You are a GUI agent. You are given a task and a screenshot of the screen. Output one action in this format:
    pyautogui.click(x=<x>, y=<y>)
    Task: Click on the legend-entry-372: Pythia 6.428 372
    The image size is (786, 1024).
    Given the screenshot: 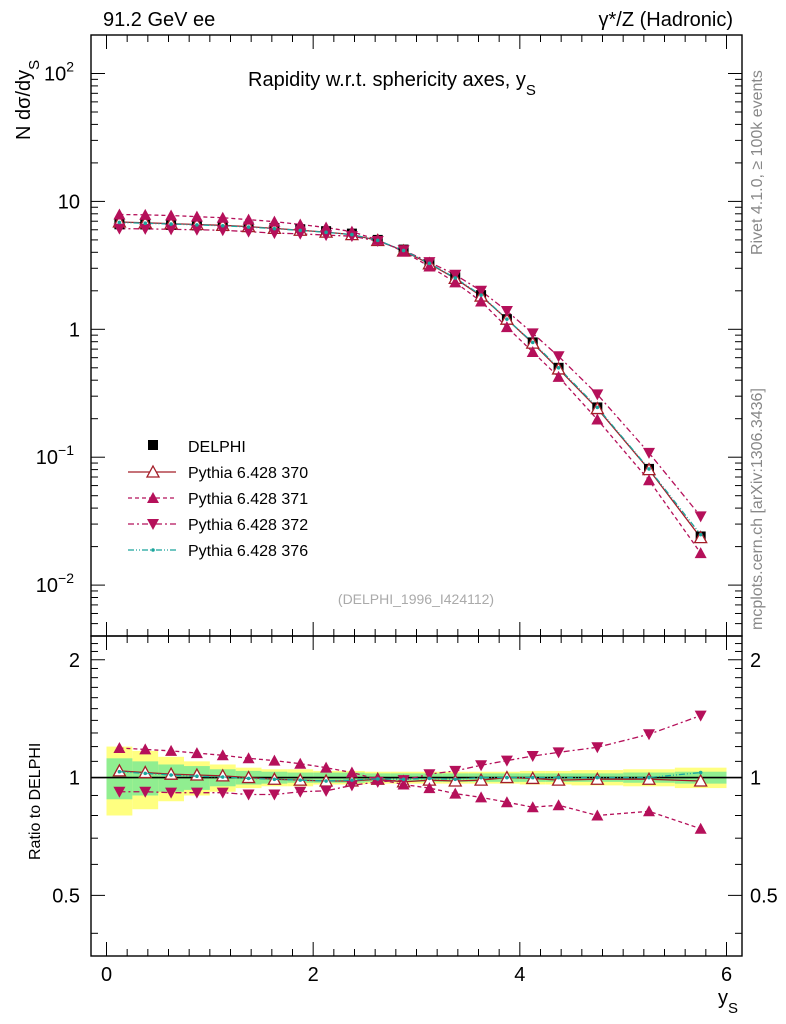 What is the action you would take?
    pyautogui.click(x=218, y=525)
    